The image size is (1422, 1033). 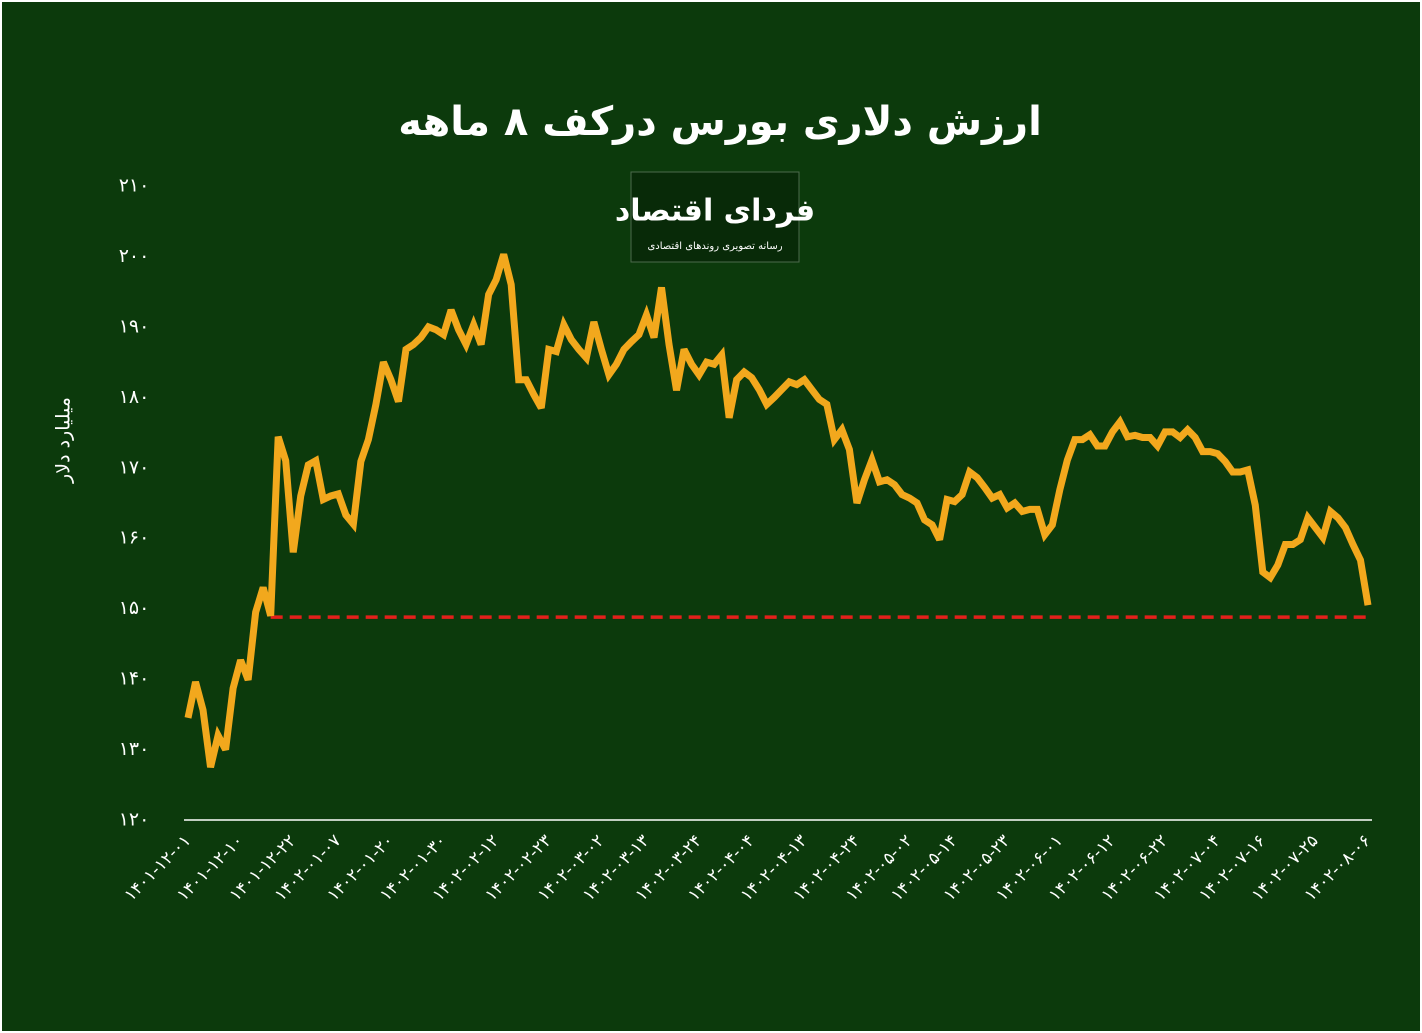 I want to click on chart-title: ارزش دلاری بورس درکف ۸ ماهه, so click(x=720, y=122).